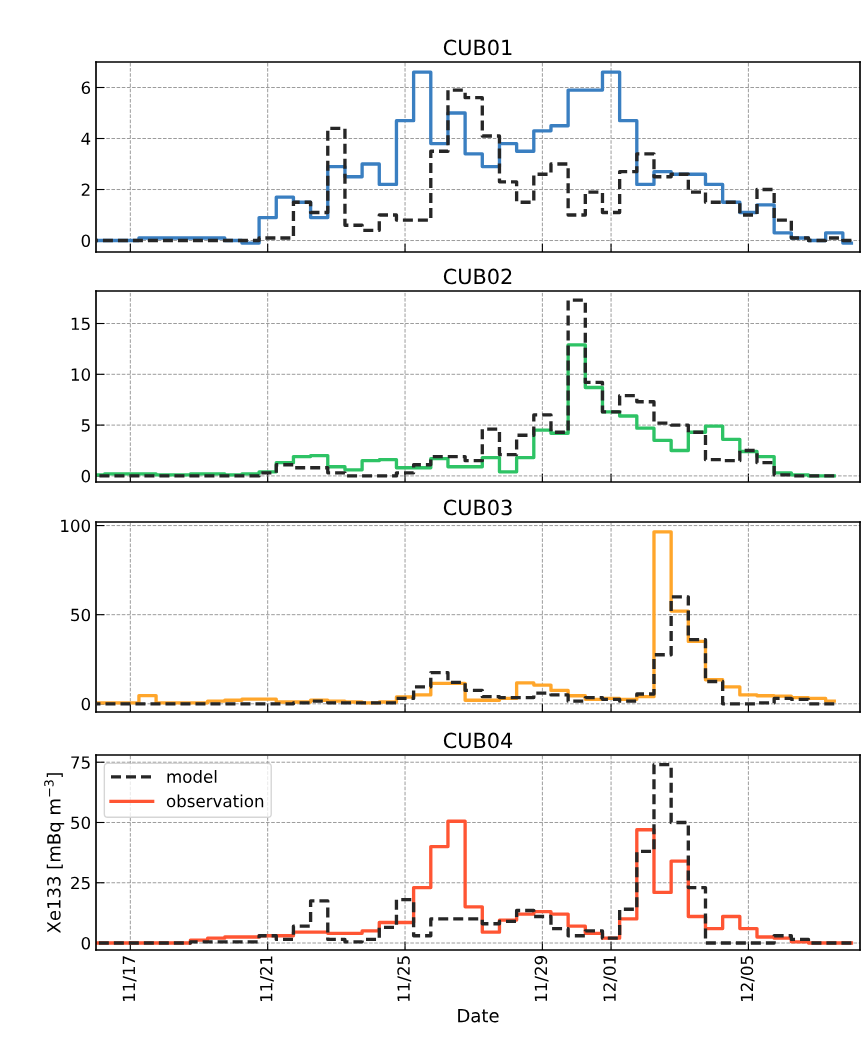  What do you see at coordinates (86, 138) in the screenshot?
I see `y-tick-label: 4` at bounding box center [86, 138].